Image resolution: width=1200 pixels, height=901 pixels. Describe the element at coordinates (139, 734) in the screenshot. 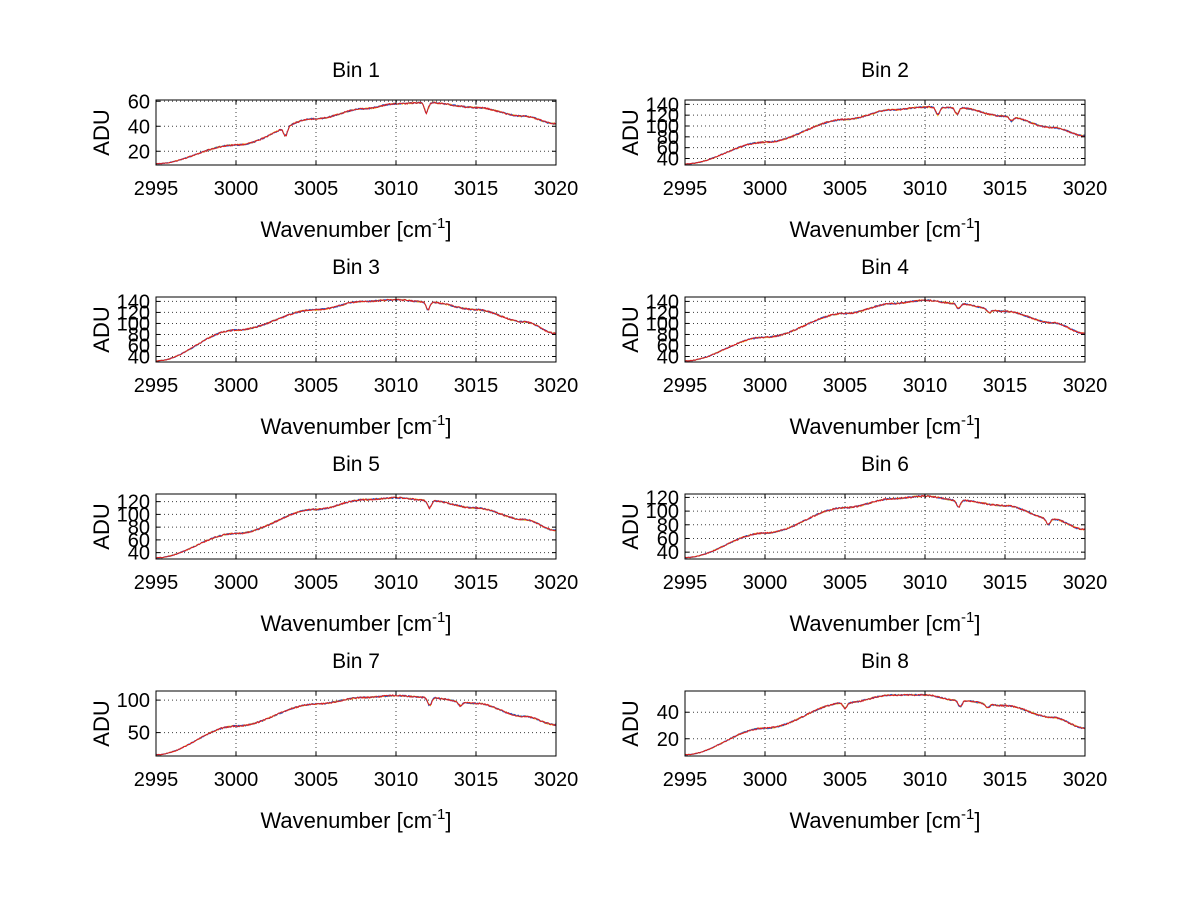

I see `y-tick-label: 50` at that location.